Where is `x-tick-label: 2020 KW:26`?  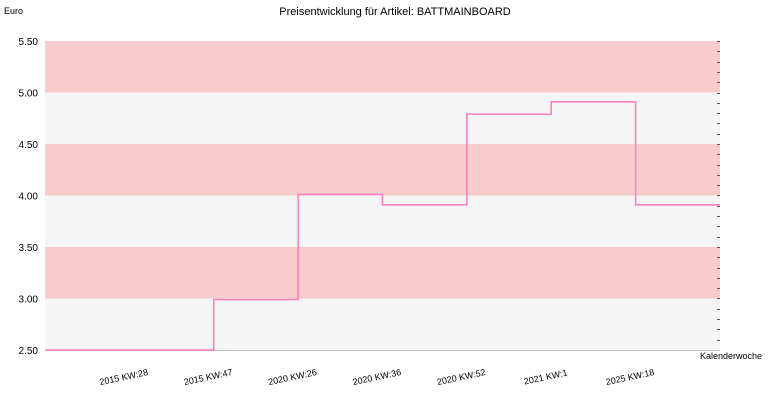
x-tick-label: 2020 KW:26 is located at coordinates (292, 377).